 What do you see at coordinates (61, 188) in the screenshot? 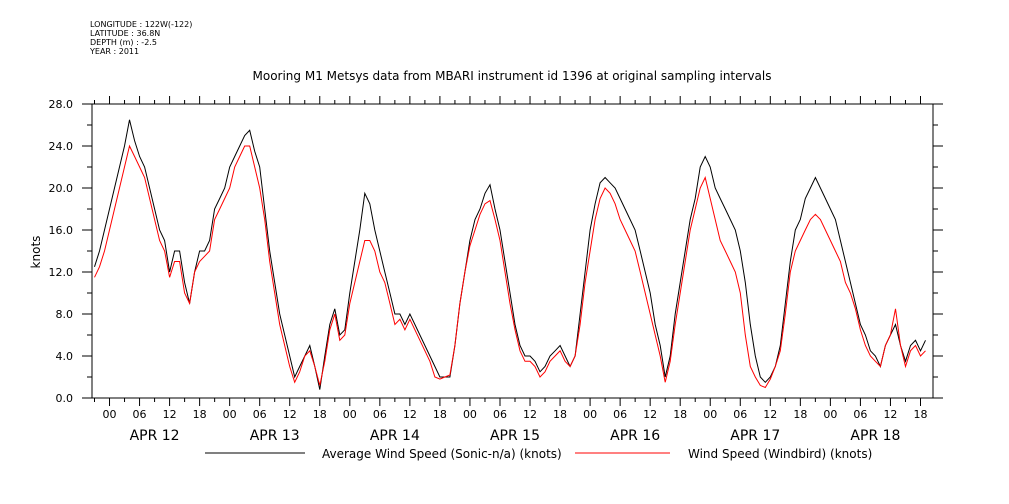
I see `y-tick-label: 20.0` at bounding box center [61, 188].